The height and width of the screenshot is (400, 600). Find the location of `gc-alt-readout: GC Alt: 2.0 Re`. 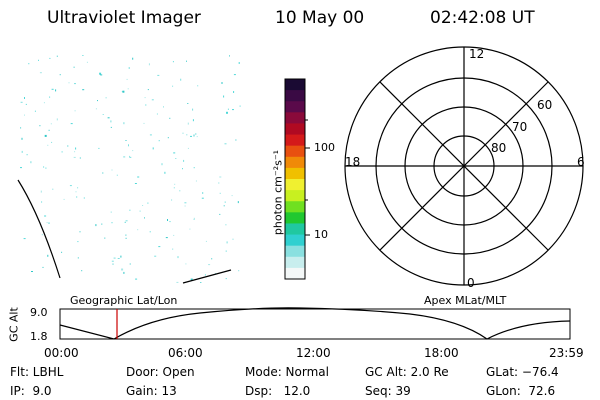

gc-alt-readout: GC Alt: 2.0 Re is located at coordinates (407, 372).